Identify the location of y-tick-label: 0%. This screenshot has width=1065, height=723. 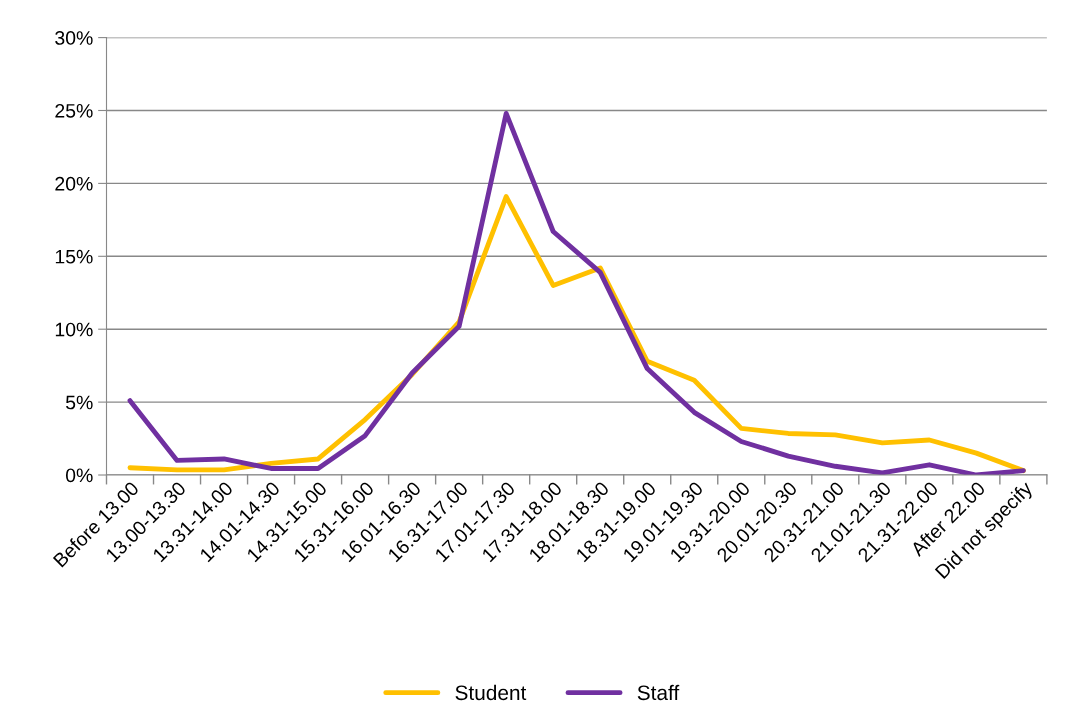
(79, 475).